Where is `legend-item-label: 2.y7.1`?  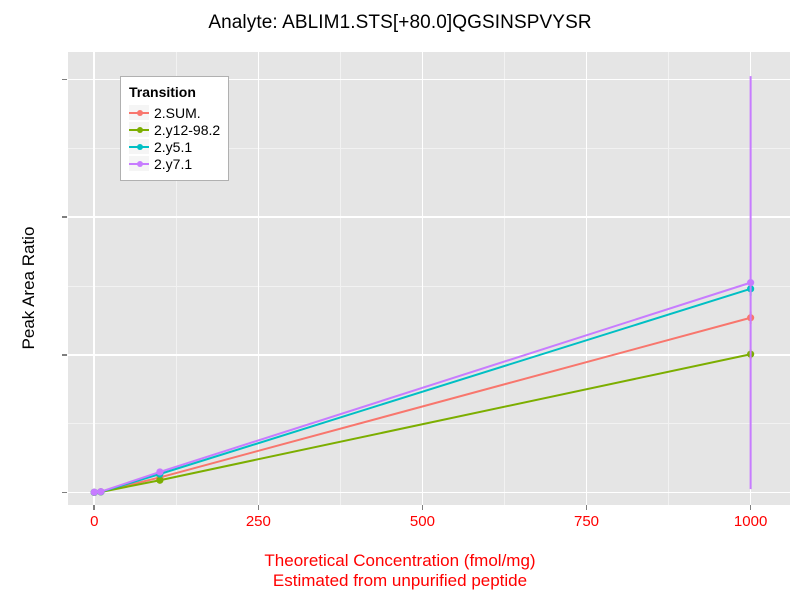
legend-item-label: 2.y7.1 is located at coordinates (173, 163).